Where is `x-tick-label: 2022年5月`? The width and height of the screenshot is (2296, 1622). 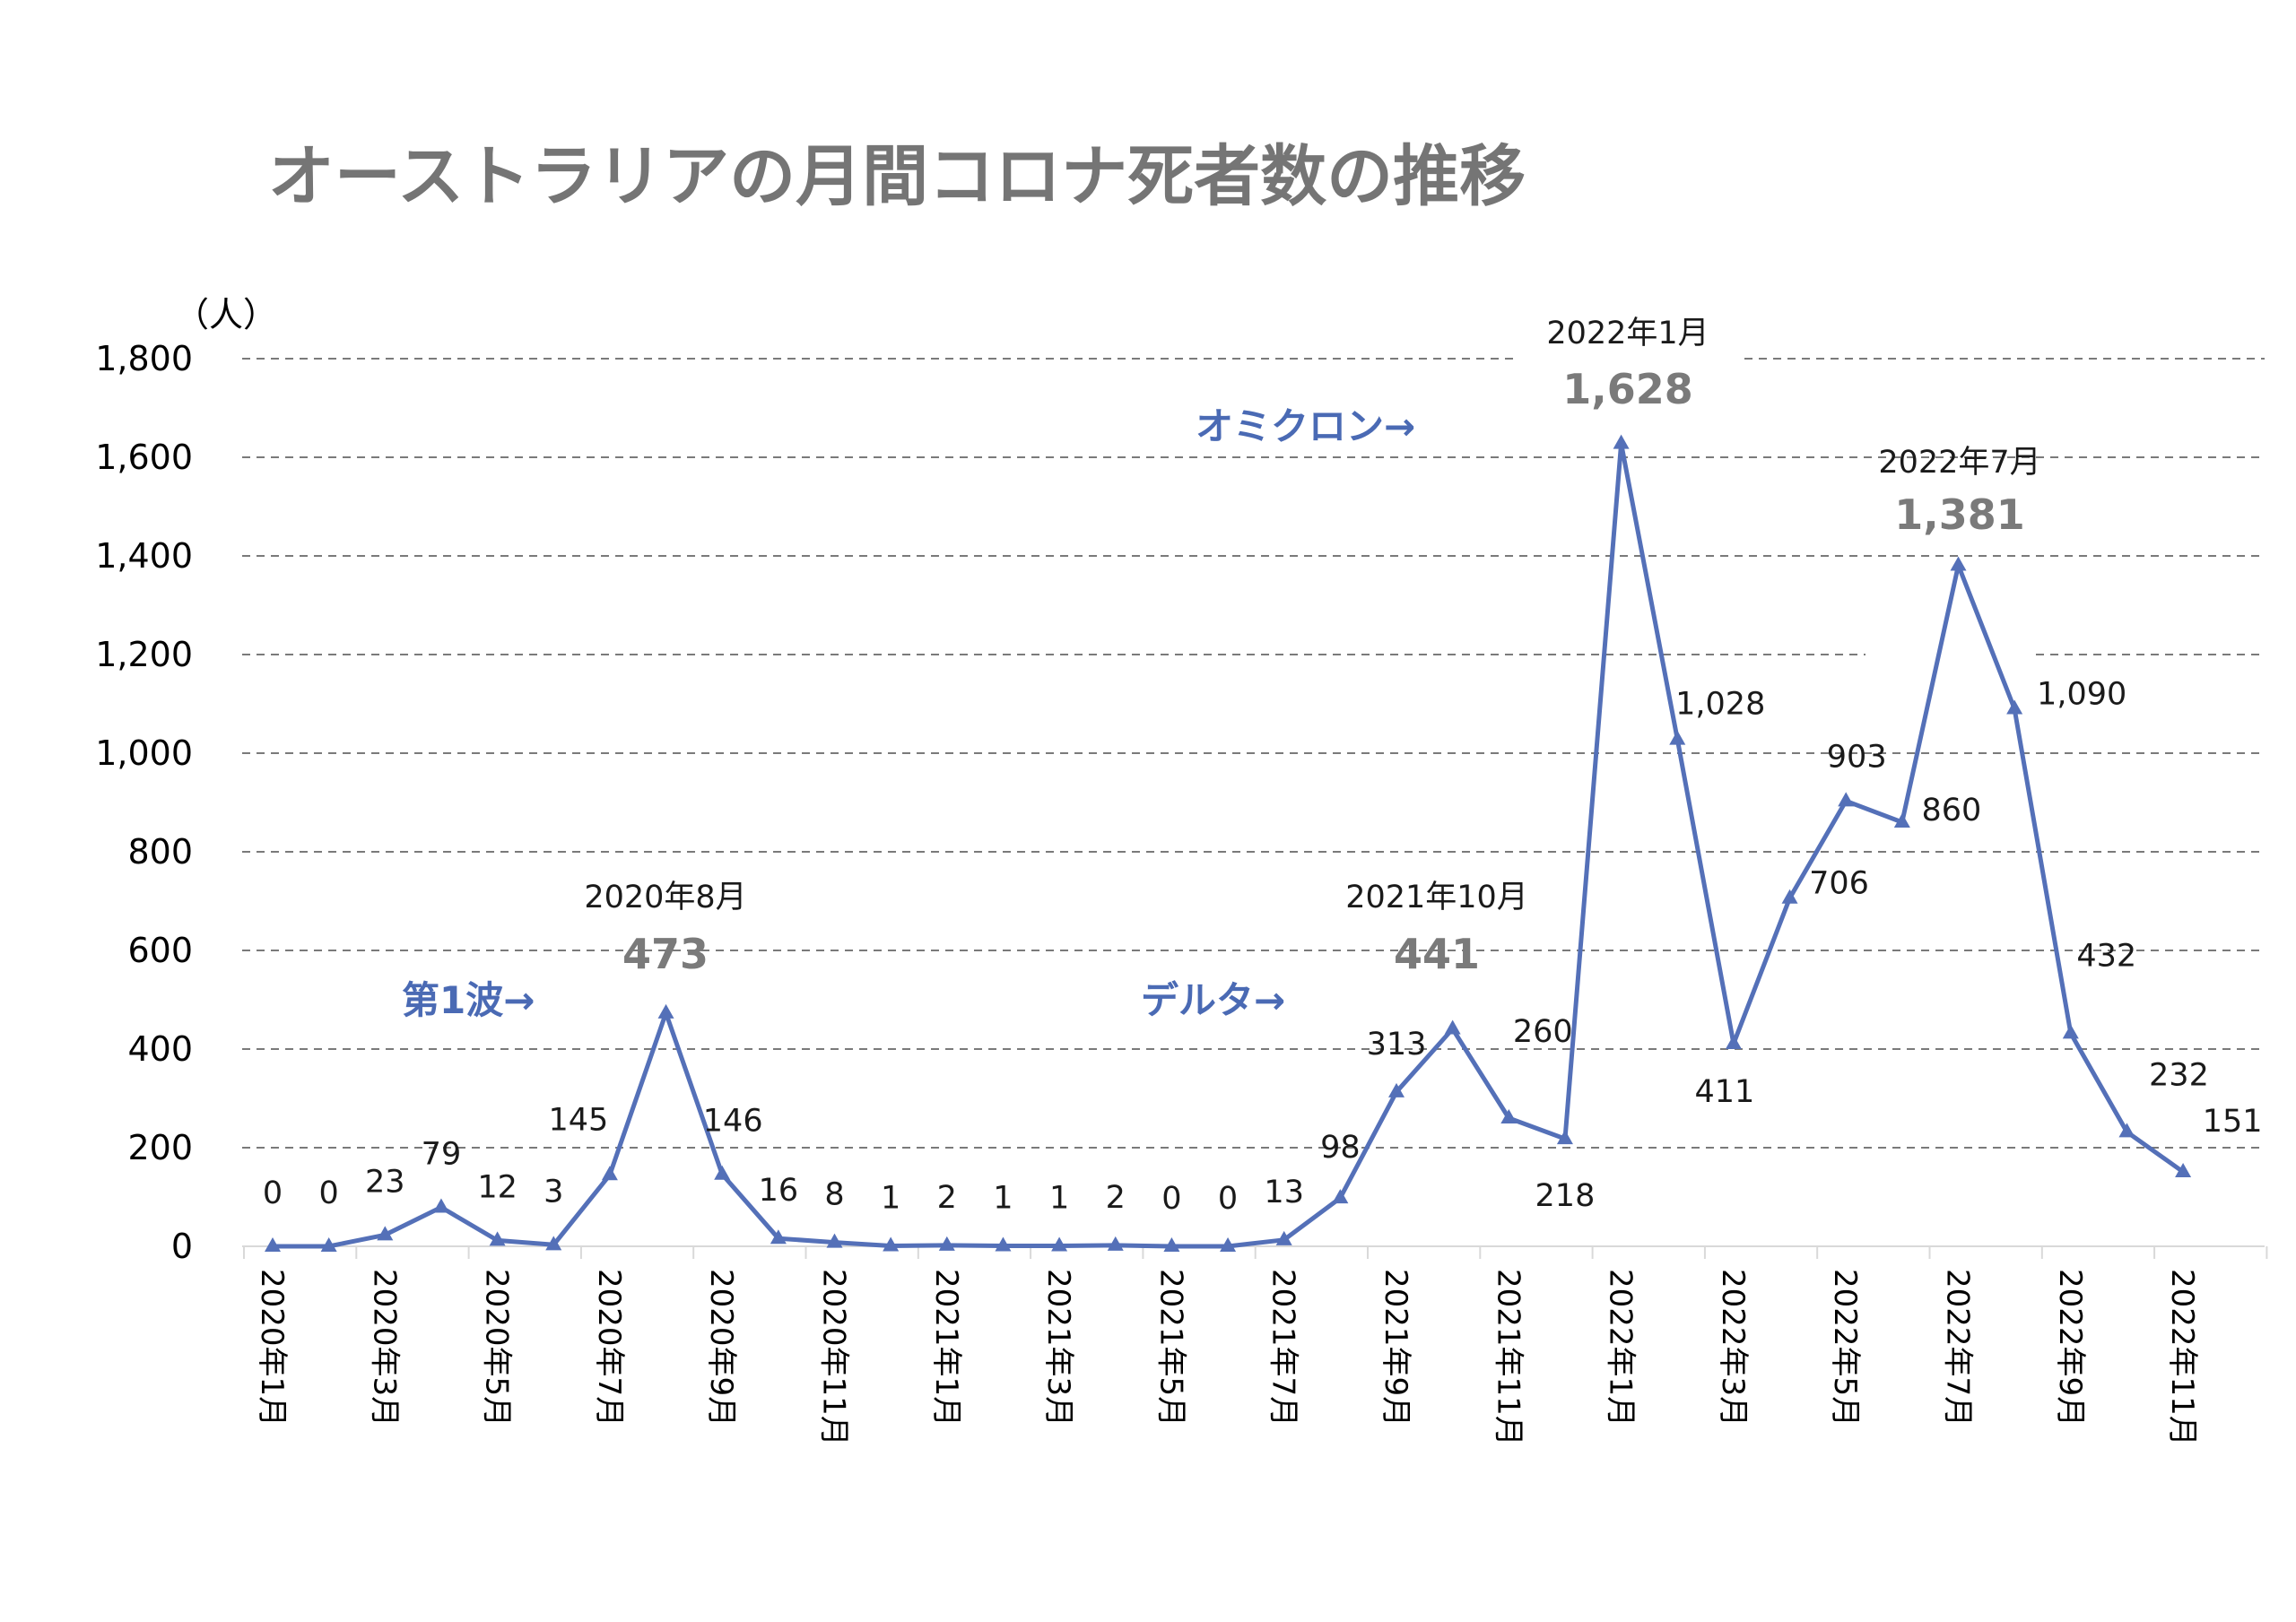 x-tick-label: 2022年5月 is located at coordinates (1845, 1348).